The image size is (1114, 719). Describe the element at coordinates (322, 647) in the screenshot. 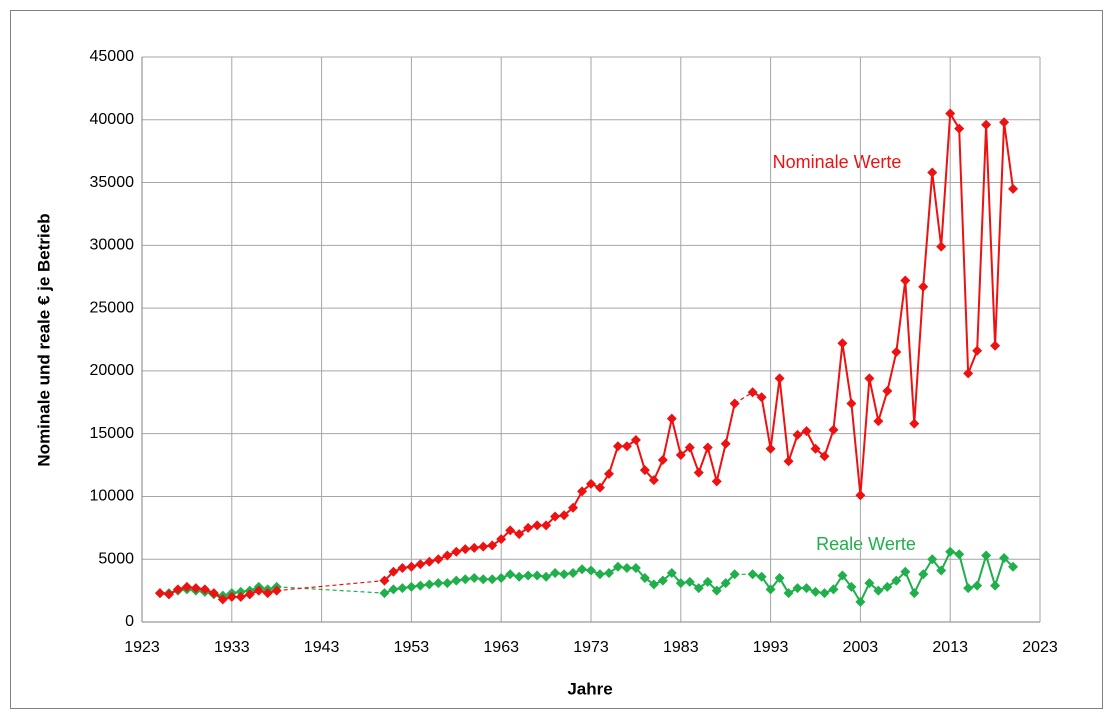

I see `x-tick-label: 1943` at that location.